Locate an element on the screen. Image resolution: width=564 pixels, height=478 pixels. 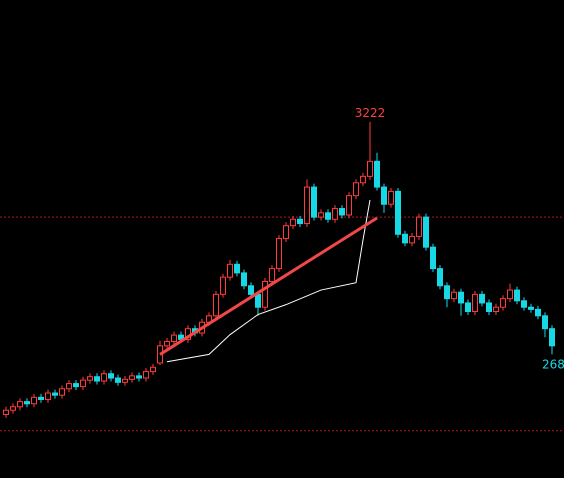
low-label: 268 is located at coordinates (553, 364).